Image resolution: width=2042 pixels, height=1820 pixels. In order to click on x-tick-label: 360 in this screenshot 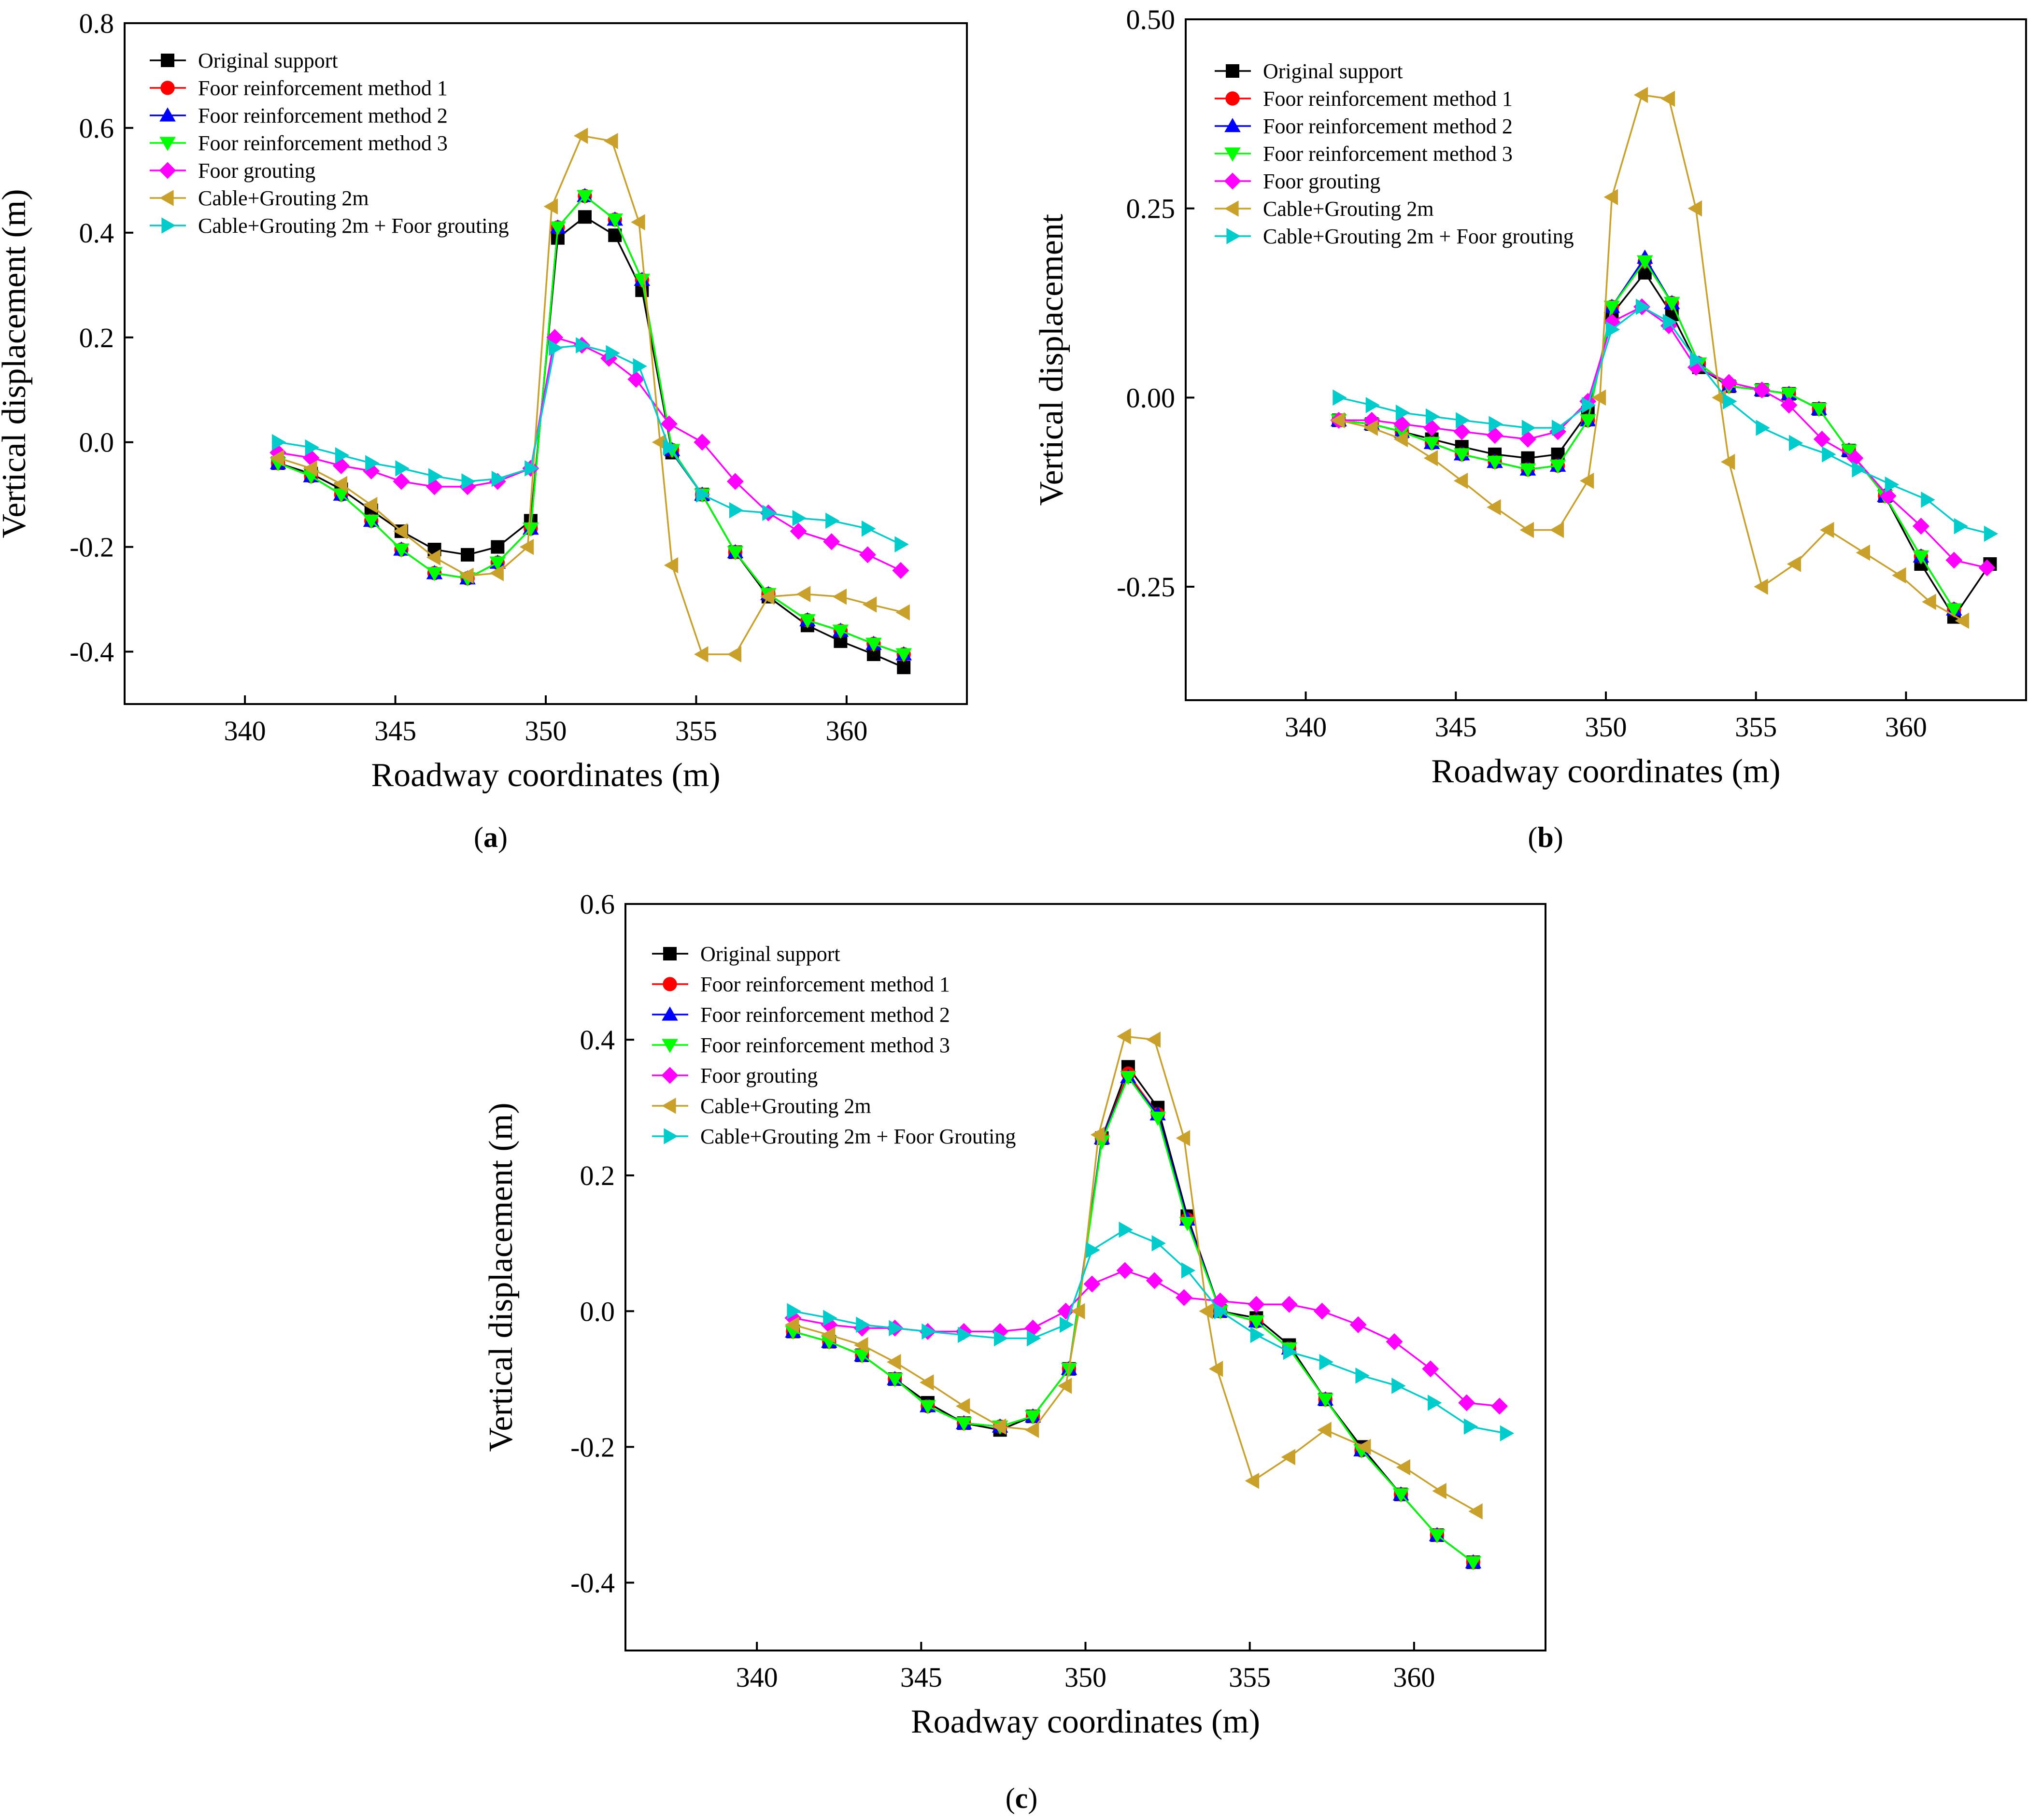, I will do `click(1906, 727)`.